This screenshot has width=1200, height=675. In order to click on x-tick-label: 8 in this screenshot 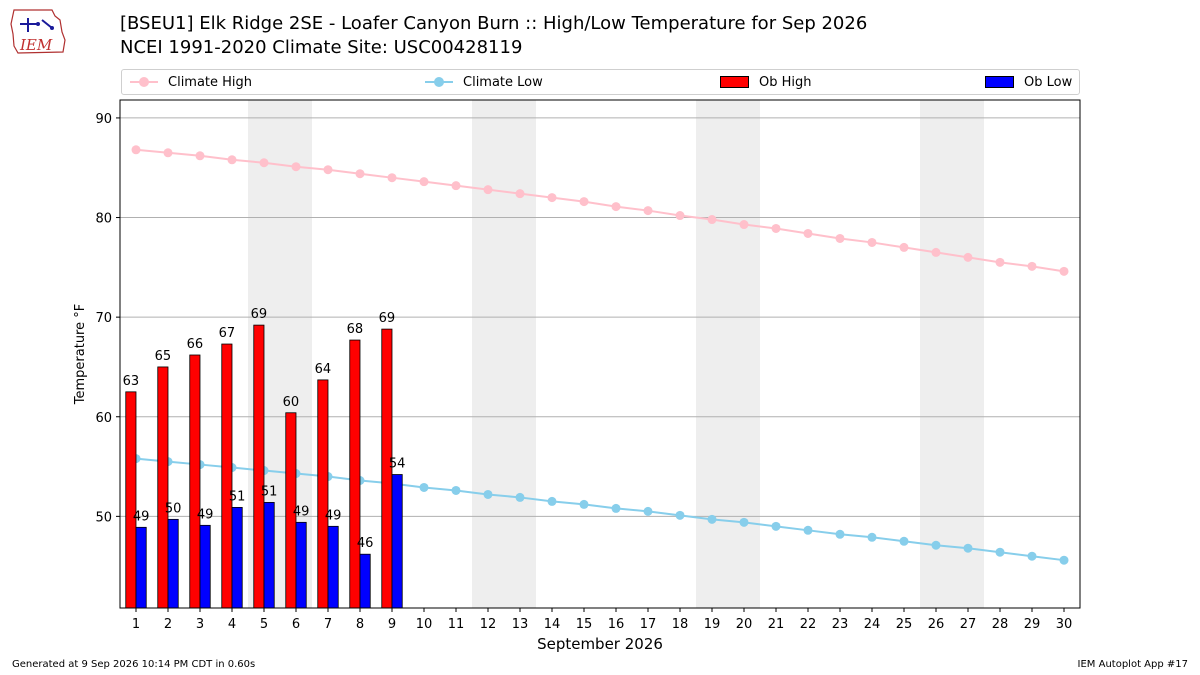, I will do `click(360, 624)`.